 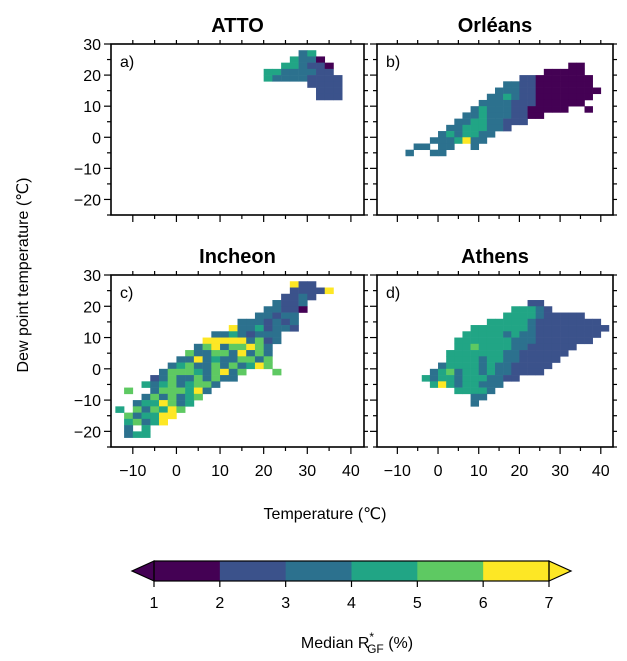 I want to click on panel-4: −10 0 10 20 30 40 Athens d), so click(x=493, y=363).